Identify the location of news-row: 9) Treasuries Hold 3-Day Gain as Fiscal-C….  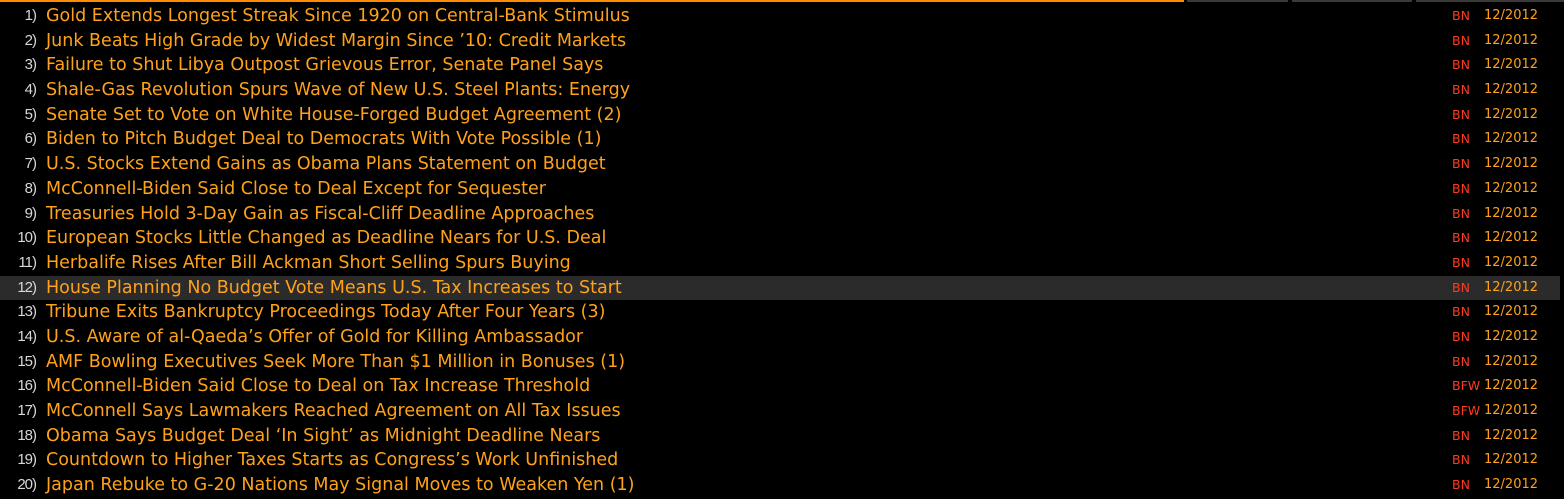
(780, 214).